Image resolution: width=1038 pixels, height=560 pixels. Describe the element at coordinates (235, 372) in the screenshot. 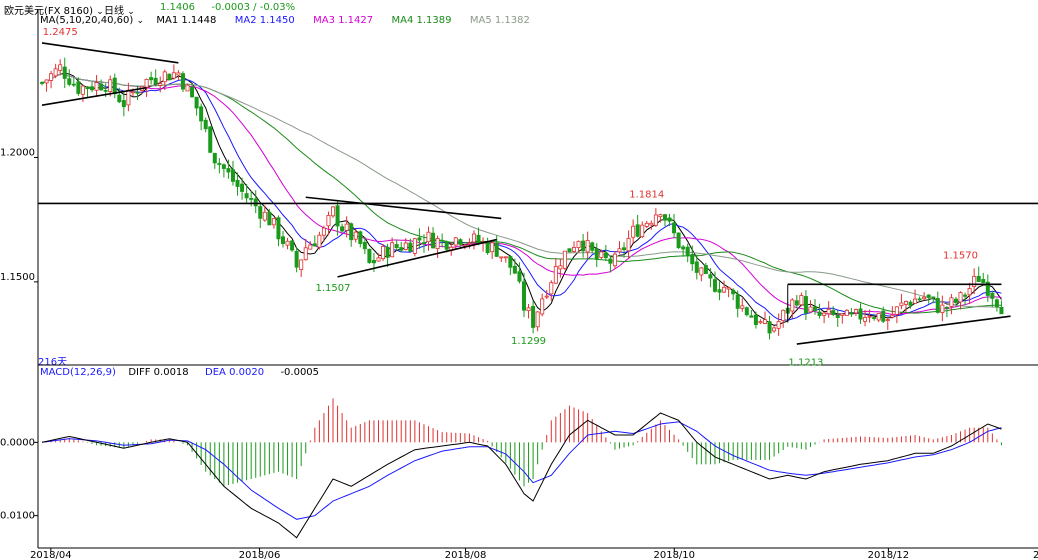

I see `macd-dea: DEA 0.0020` at that location.